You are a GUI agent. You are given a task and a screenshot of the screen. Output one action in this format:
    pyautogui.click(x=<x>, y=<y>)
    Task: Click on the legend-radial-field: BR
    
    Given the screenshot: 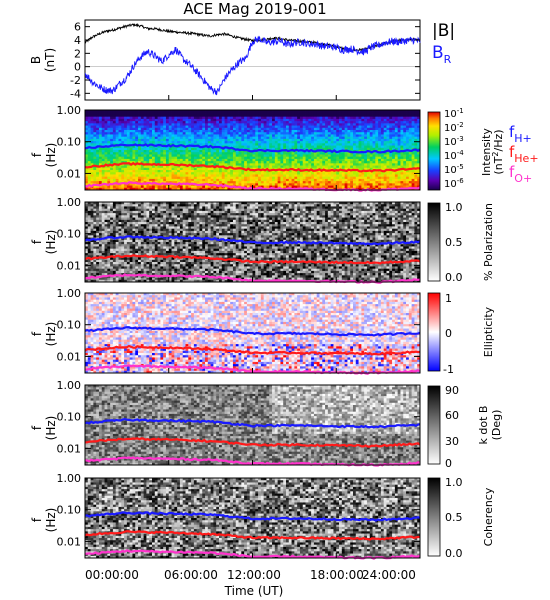 What is the action you would take?
    pyautogui.click(x=442, y=54)
    